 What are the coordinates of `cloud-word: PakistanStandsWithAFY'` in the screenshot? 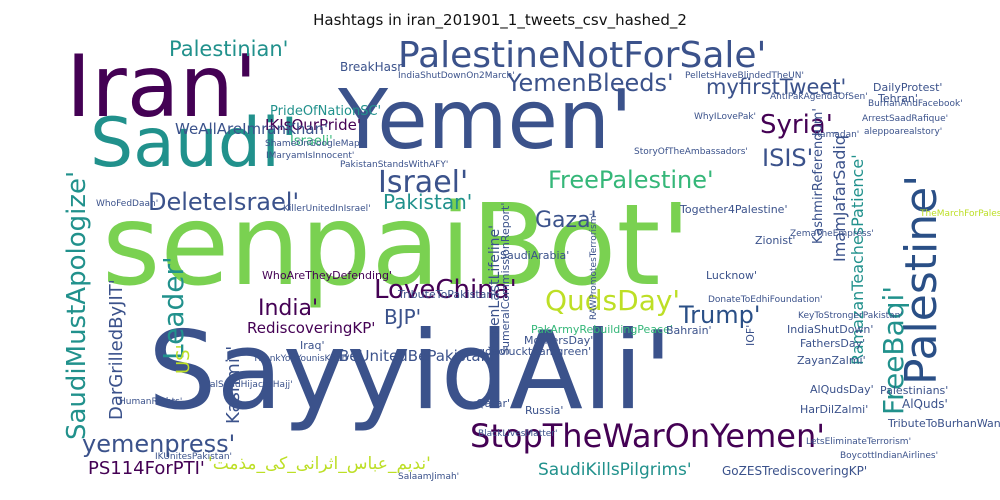 It's located at (394, 165).